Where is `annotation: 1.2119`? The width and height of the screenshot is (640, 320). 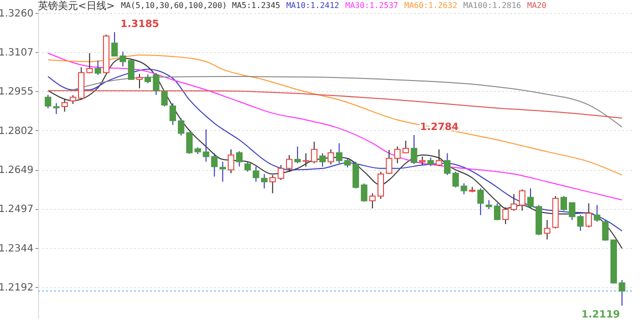
annotation: 1.2119 is located at coordinates (600, 315).